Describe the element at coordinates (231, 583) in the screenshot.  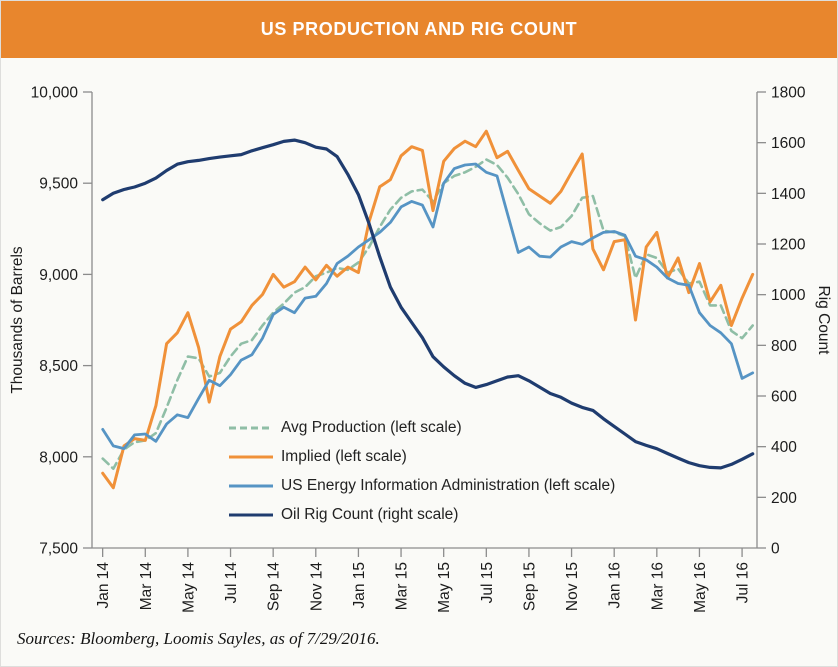
I see `x-axis-tick-label: Jul 14` at that location.